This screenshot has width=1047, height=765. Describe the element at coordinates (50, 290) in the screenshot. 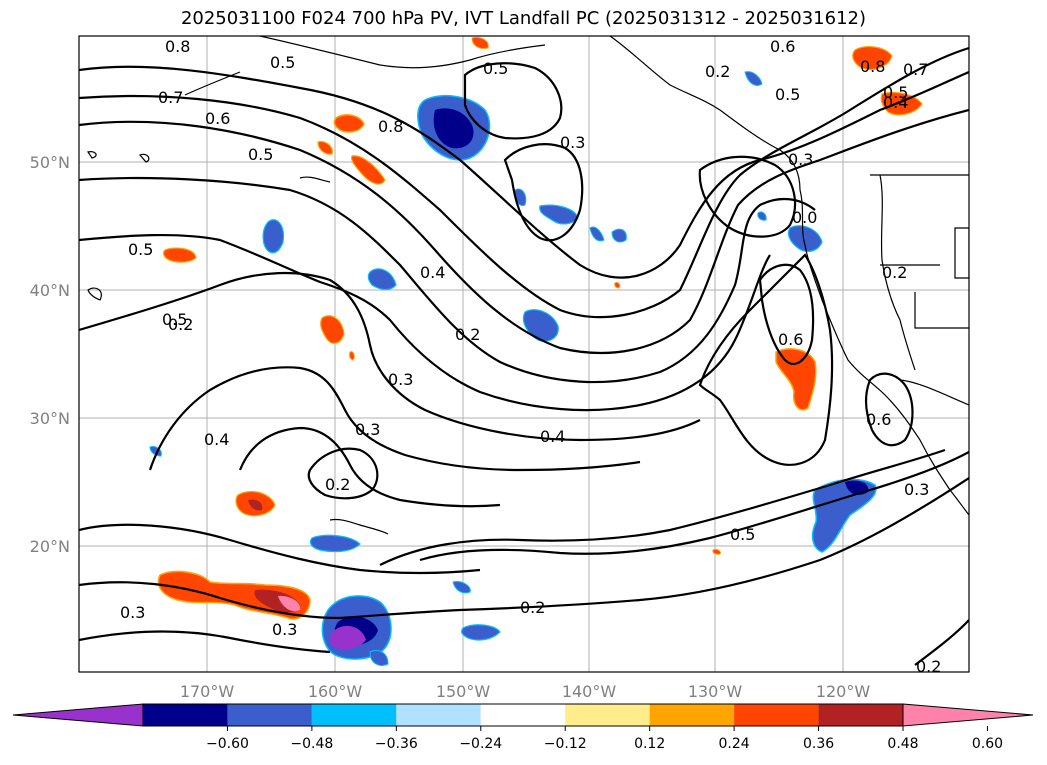

I see `lat-label: 40°N` at that location.